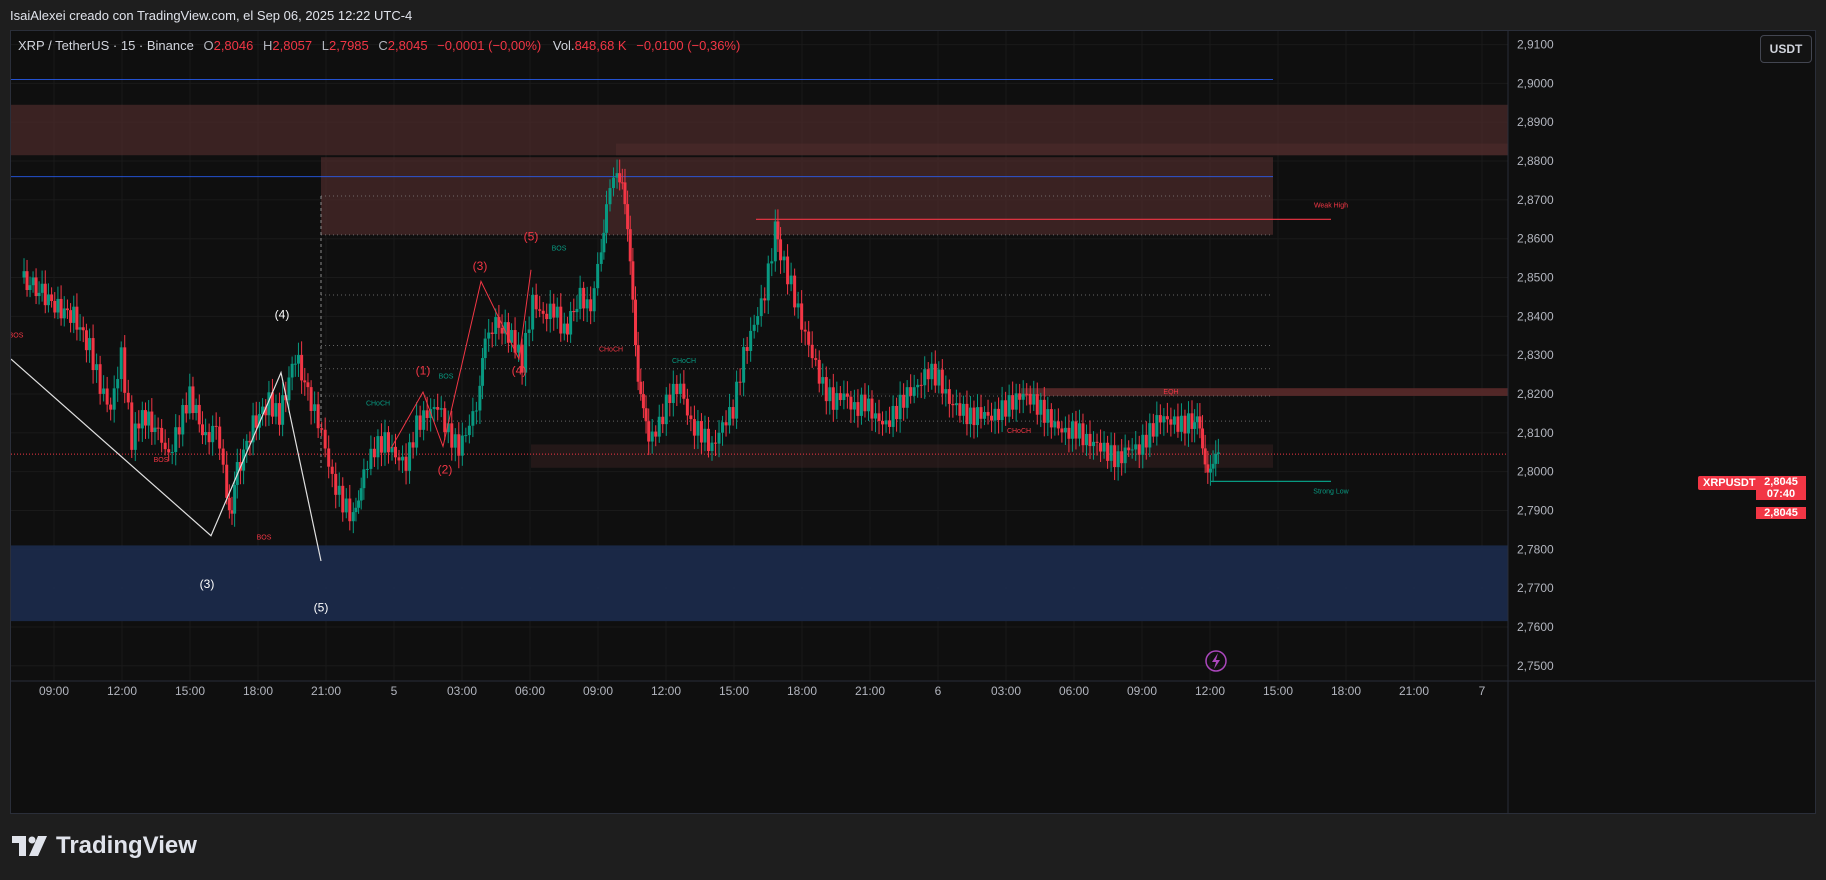 Image resolution: width=1826 pixels, height=880 pixels. I want to click on price-tick-label: 2,8800, so click(1535, 161).